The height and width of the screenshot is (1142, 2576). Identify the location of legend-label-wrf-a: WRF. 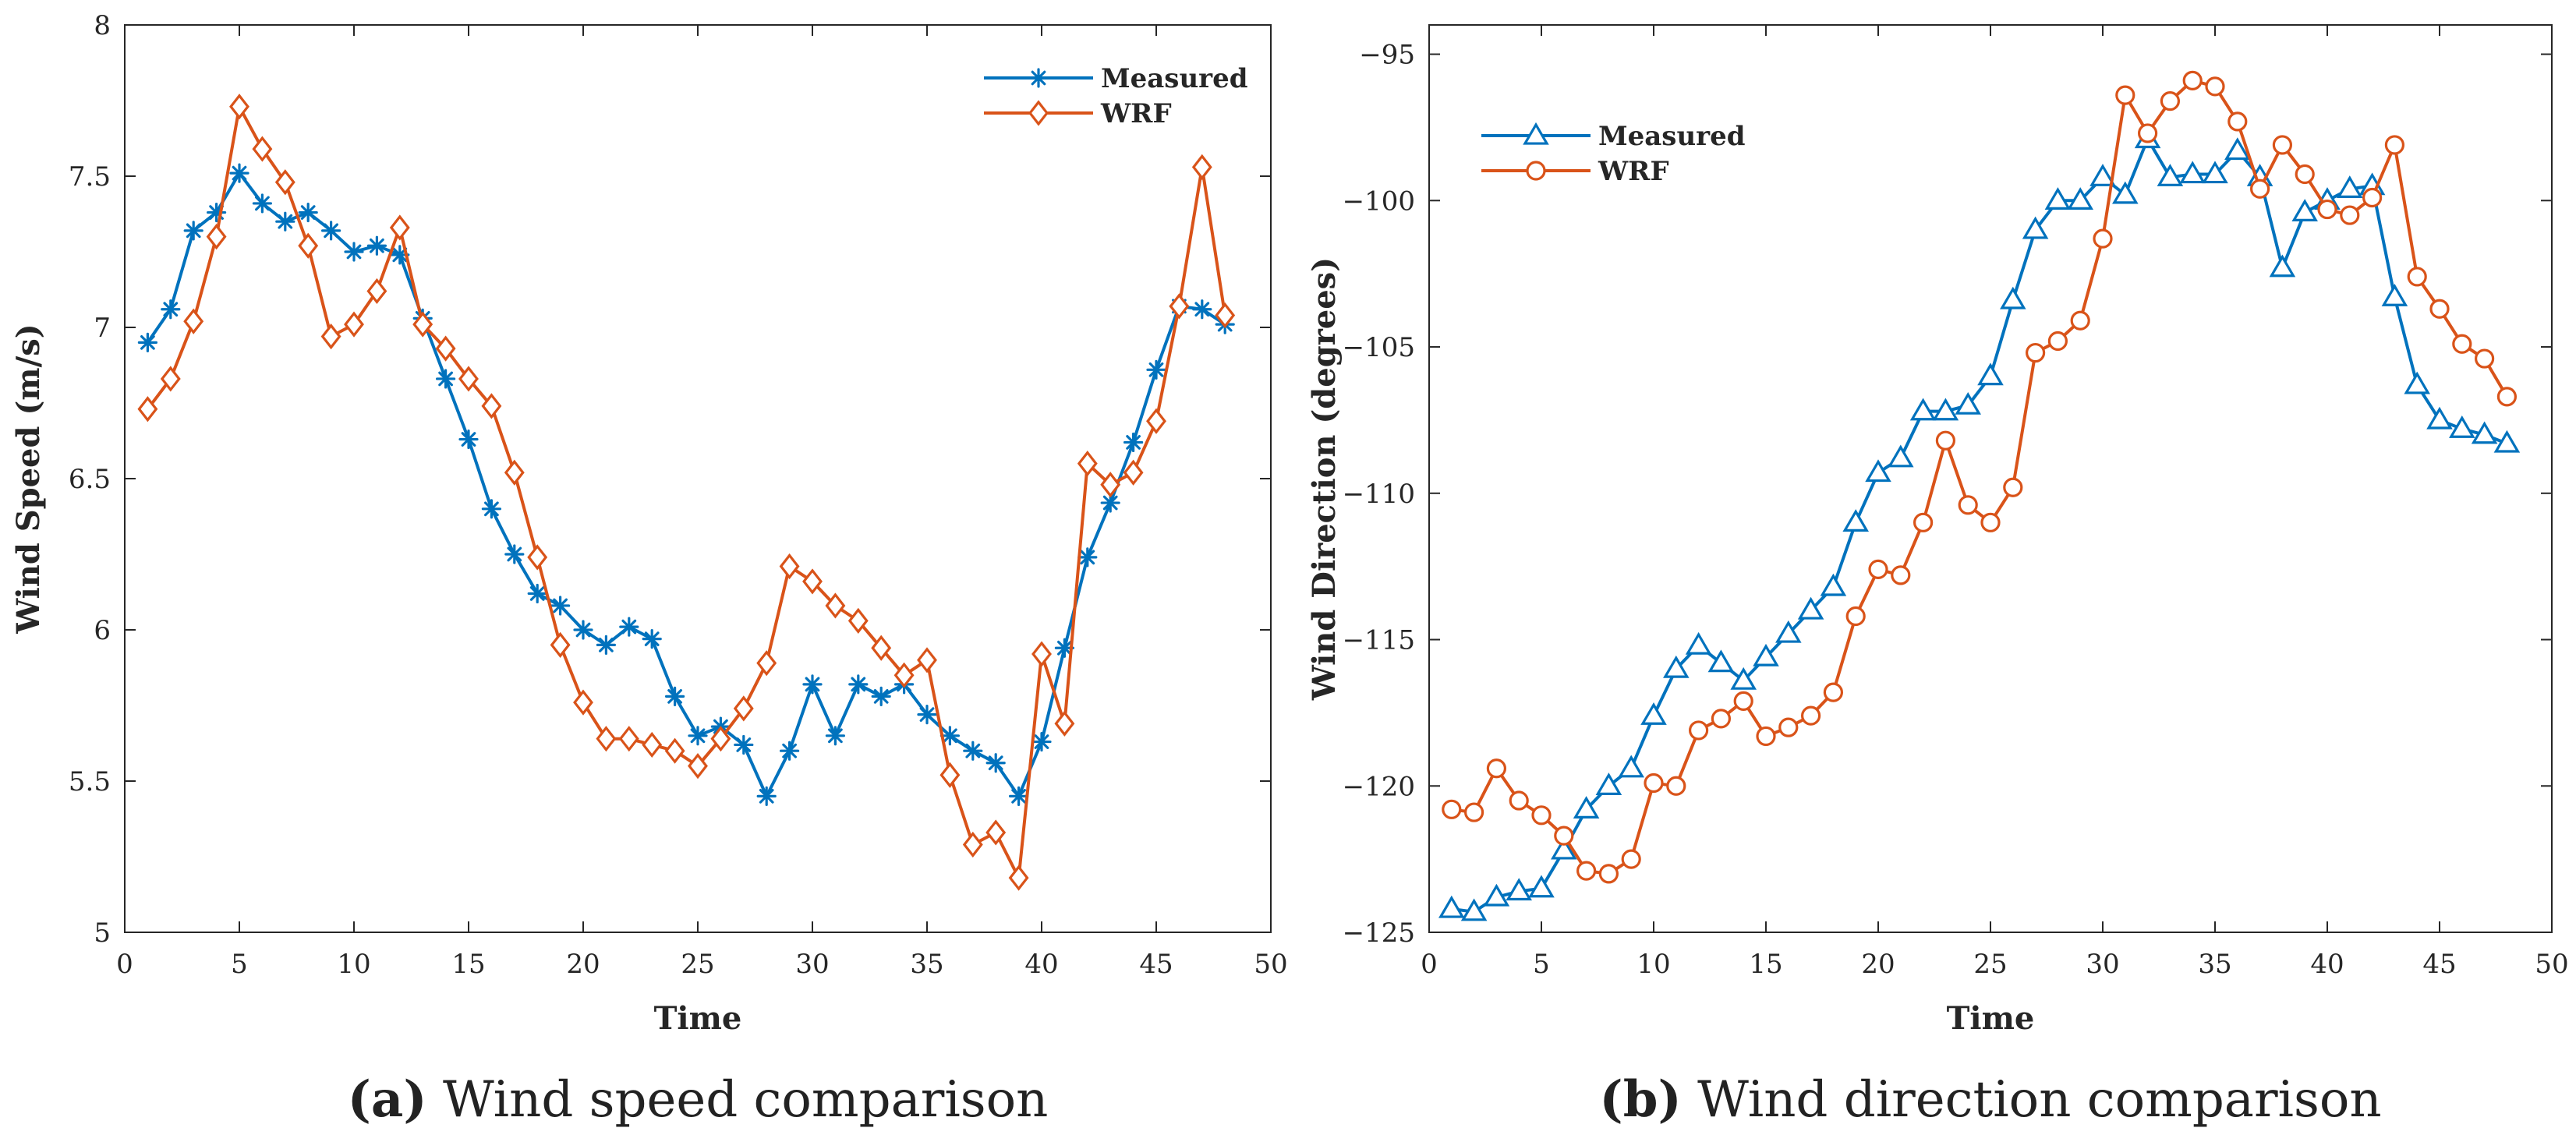
(1136, 113).